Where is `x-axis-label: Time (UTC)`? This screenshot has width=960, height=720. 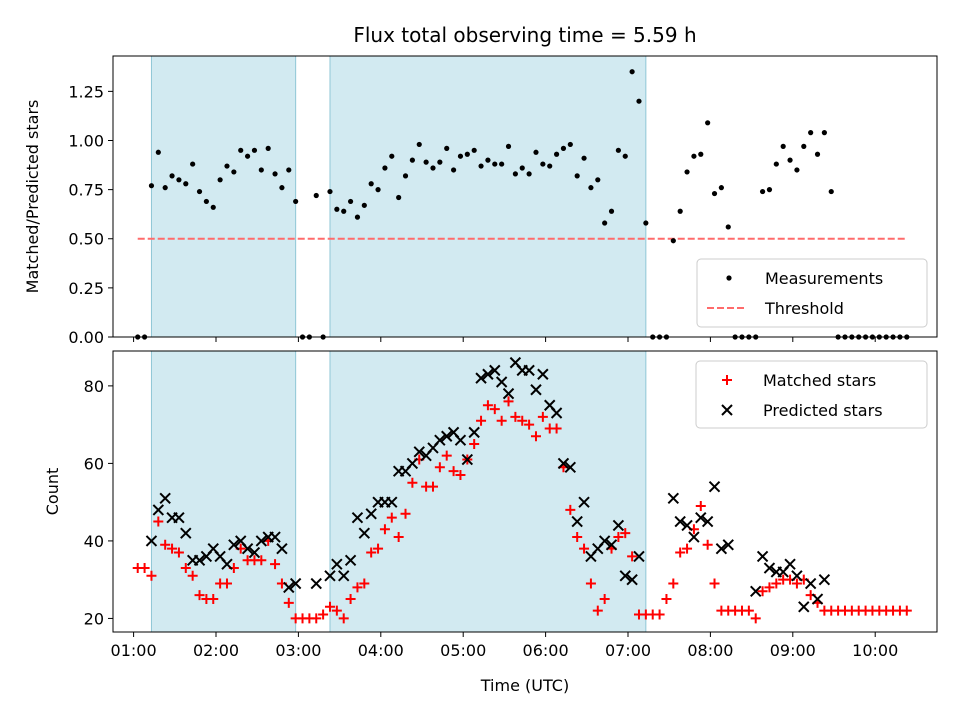 x-axis-label: Time (UTC) is located at coordinates (524, 685).